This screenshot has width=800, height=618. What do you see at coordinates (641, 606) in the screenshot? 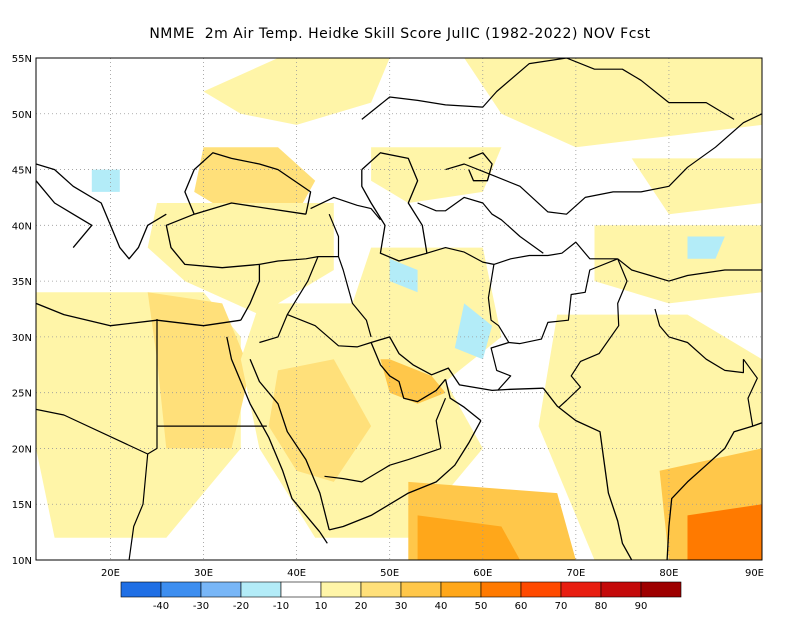
I see `colorbar-label: 90` at bounding box center [641, 606].